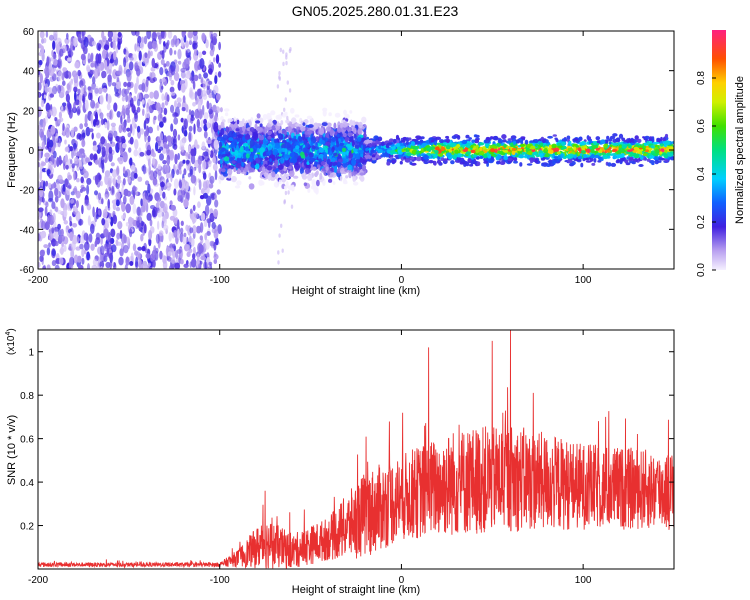 This screenshot has height=600, width=750. Describe the element at coordinates (27, 440) in the screenshot. I see `snr-ytick-label: 0.6` at that location.